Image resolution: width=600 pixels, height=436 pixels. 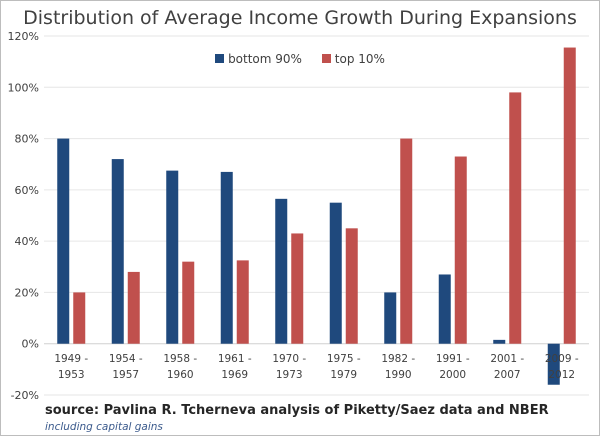 I want to click on legend-label: bottom 90%, so click(x=265, y=59).